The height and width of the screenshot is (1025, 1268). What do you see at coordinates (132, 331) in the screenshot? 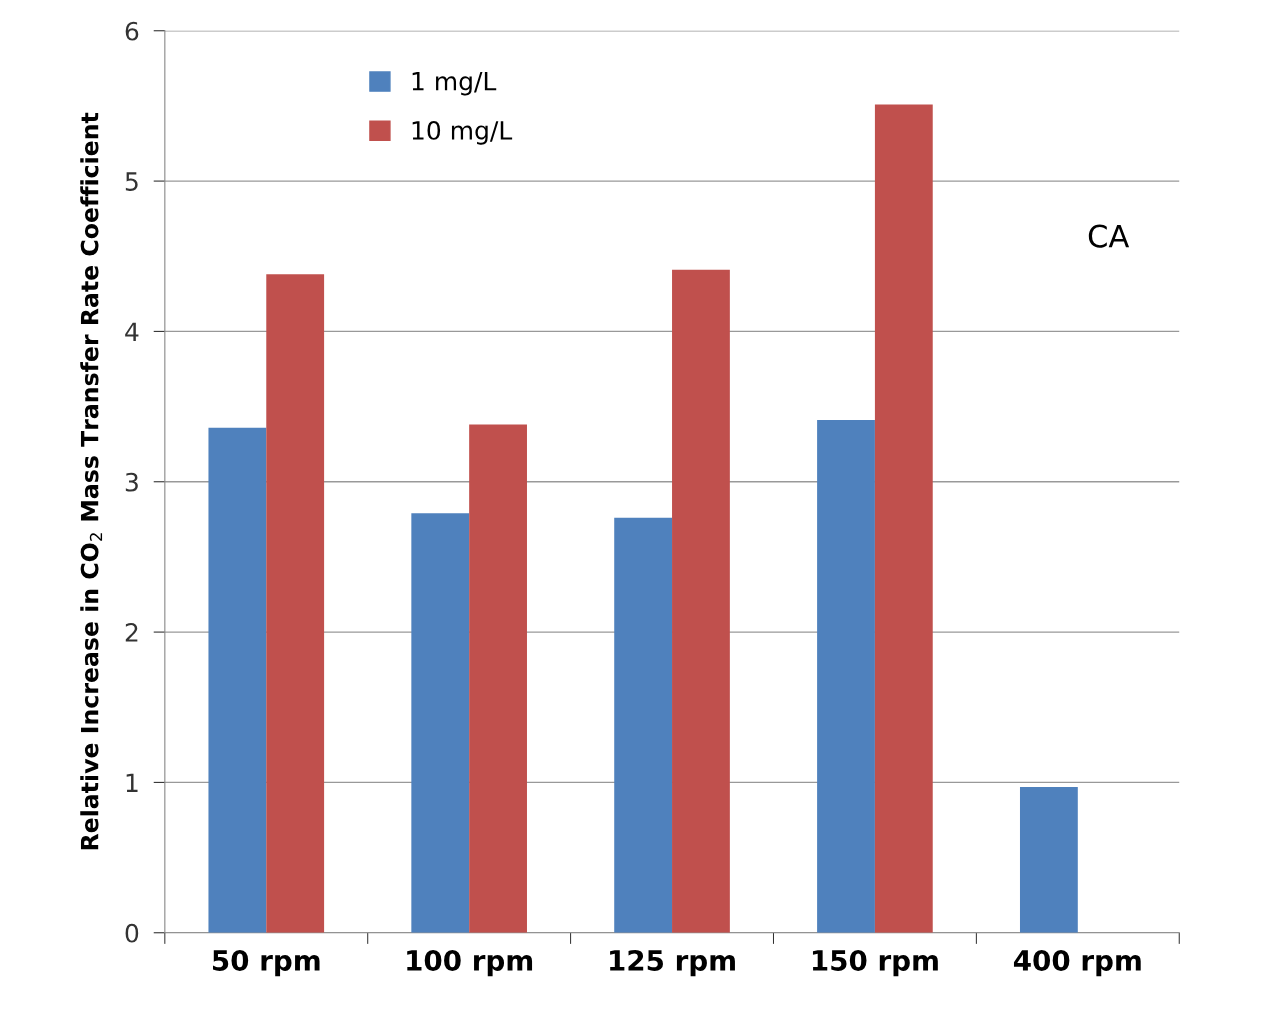
I see `y-tick-label: 4` at bounding box center [132, 331].